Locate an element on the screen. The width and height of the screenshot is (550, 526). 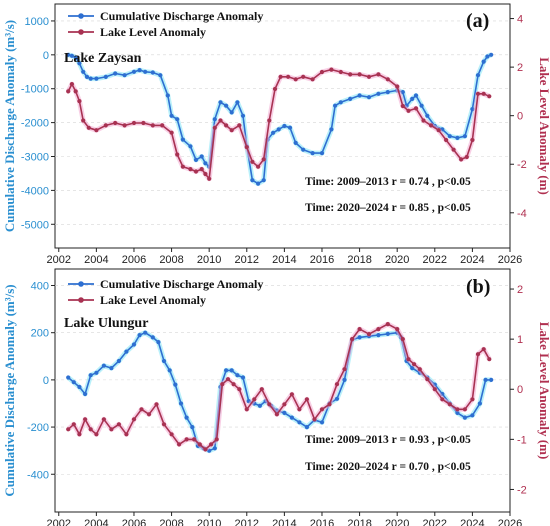
y-right-tick-label: -2 is located at coordinates (522, 165).